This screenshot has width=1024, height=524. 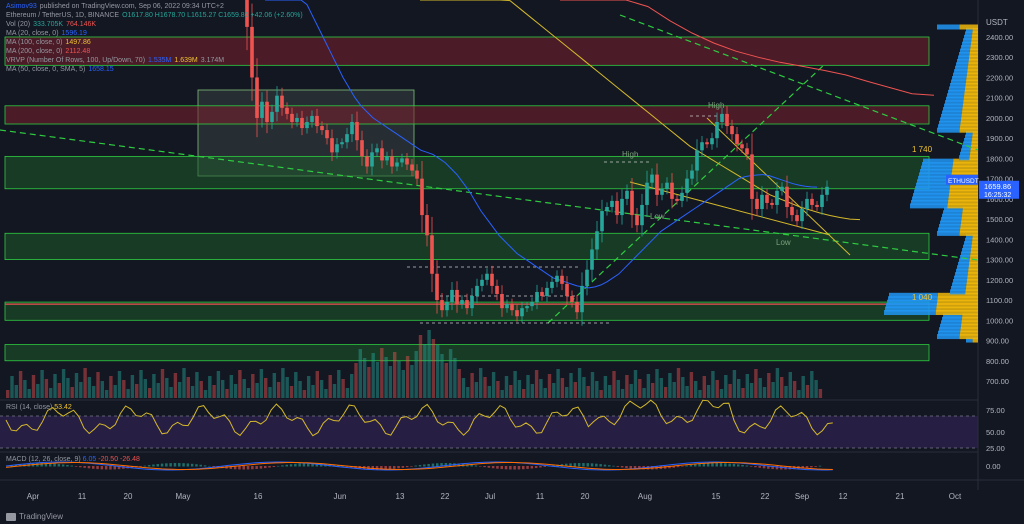 I want to click on macd-pane: 0.00, so click(x=503, y=466).